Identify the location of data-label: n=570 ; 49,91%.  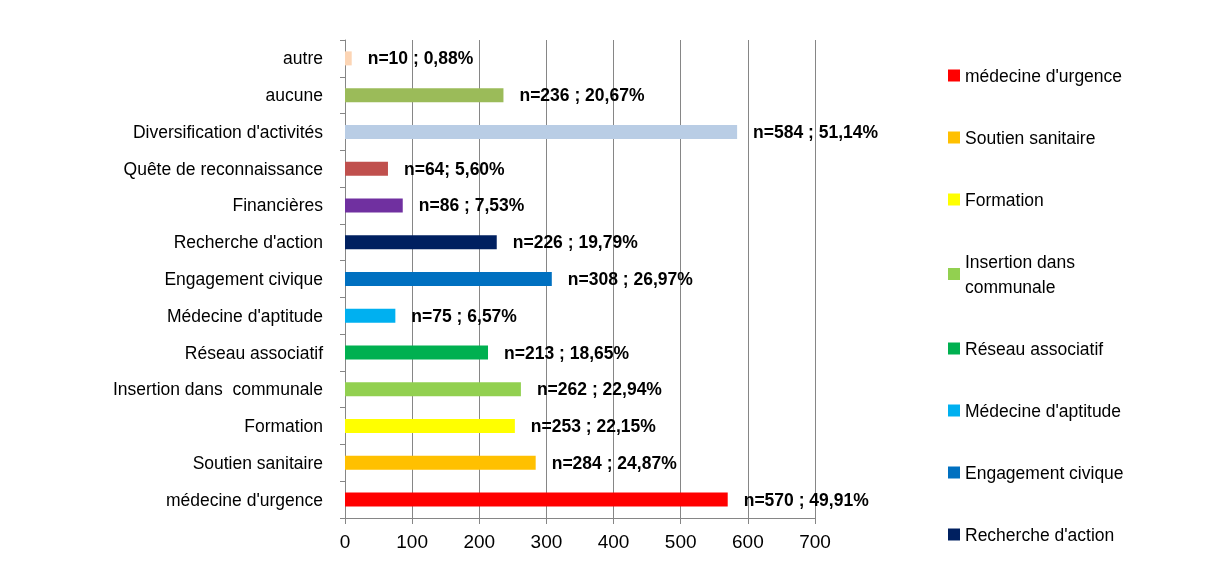
(806, 499).